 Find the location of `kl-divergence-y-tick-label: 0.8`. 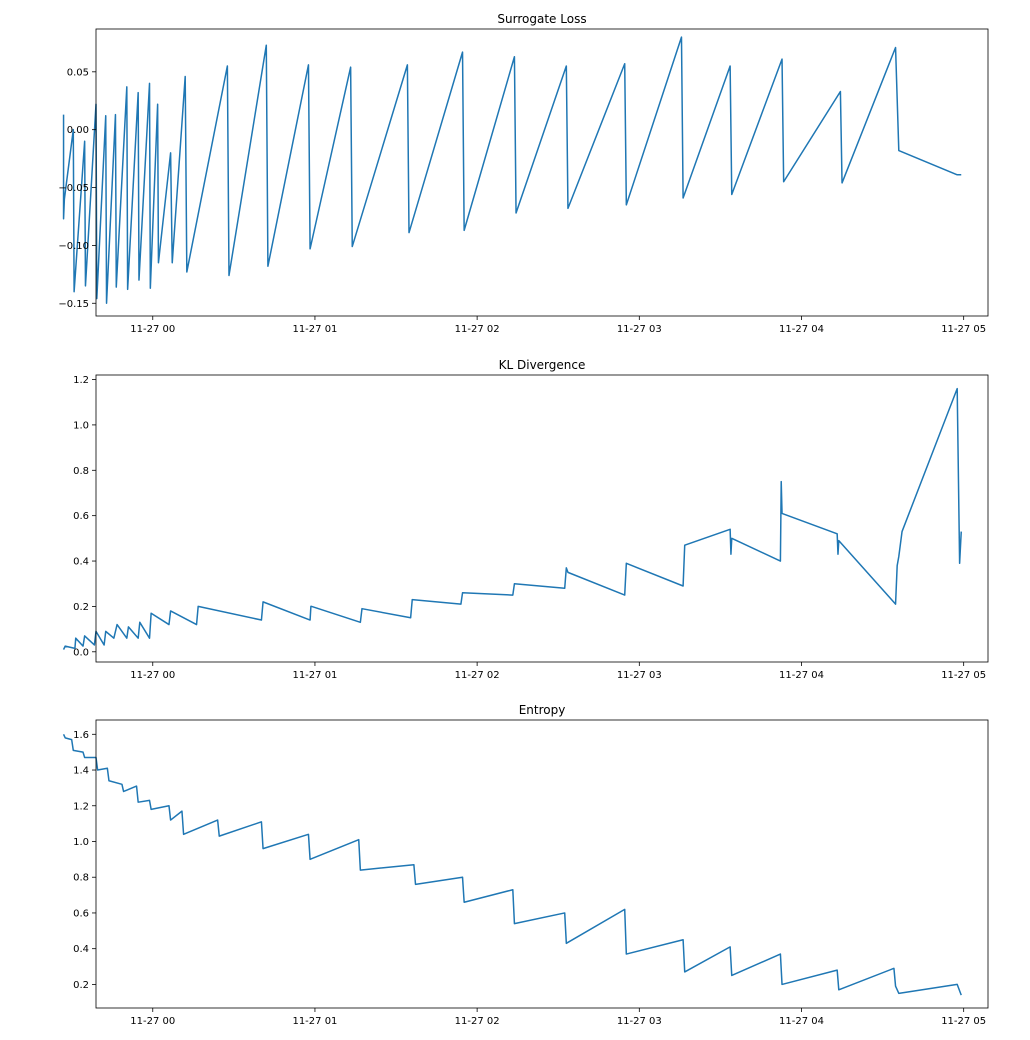

kl-divergence-y-tick-label: 0.8 is located at coordinates (81, 471).